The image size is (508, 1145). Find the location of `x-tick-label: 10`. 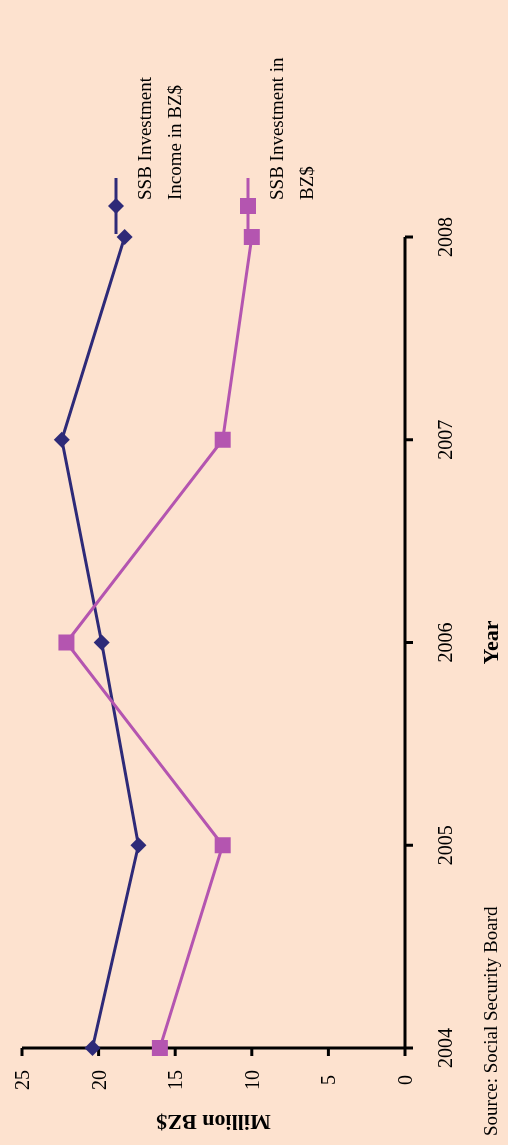

x-tick-label: 10 is located at coordinates (251, 1080).